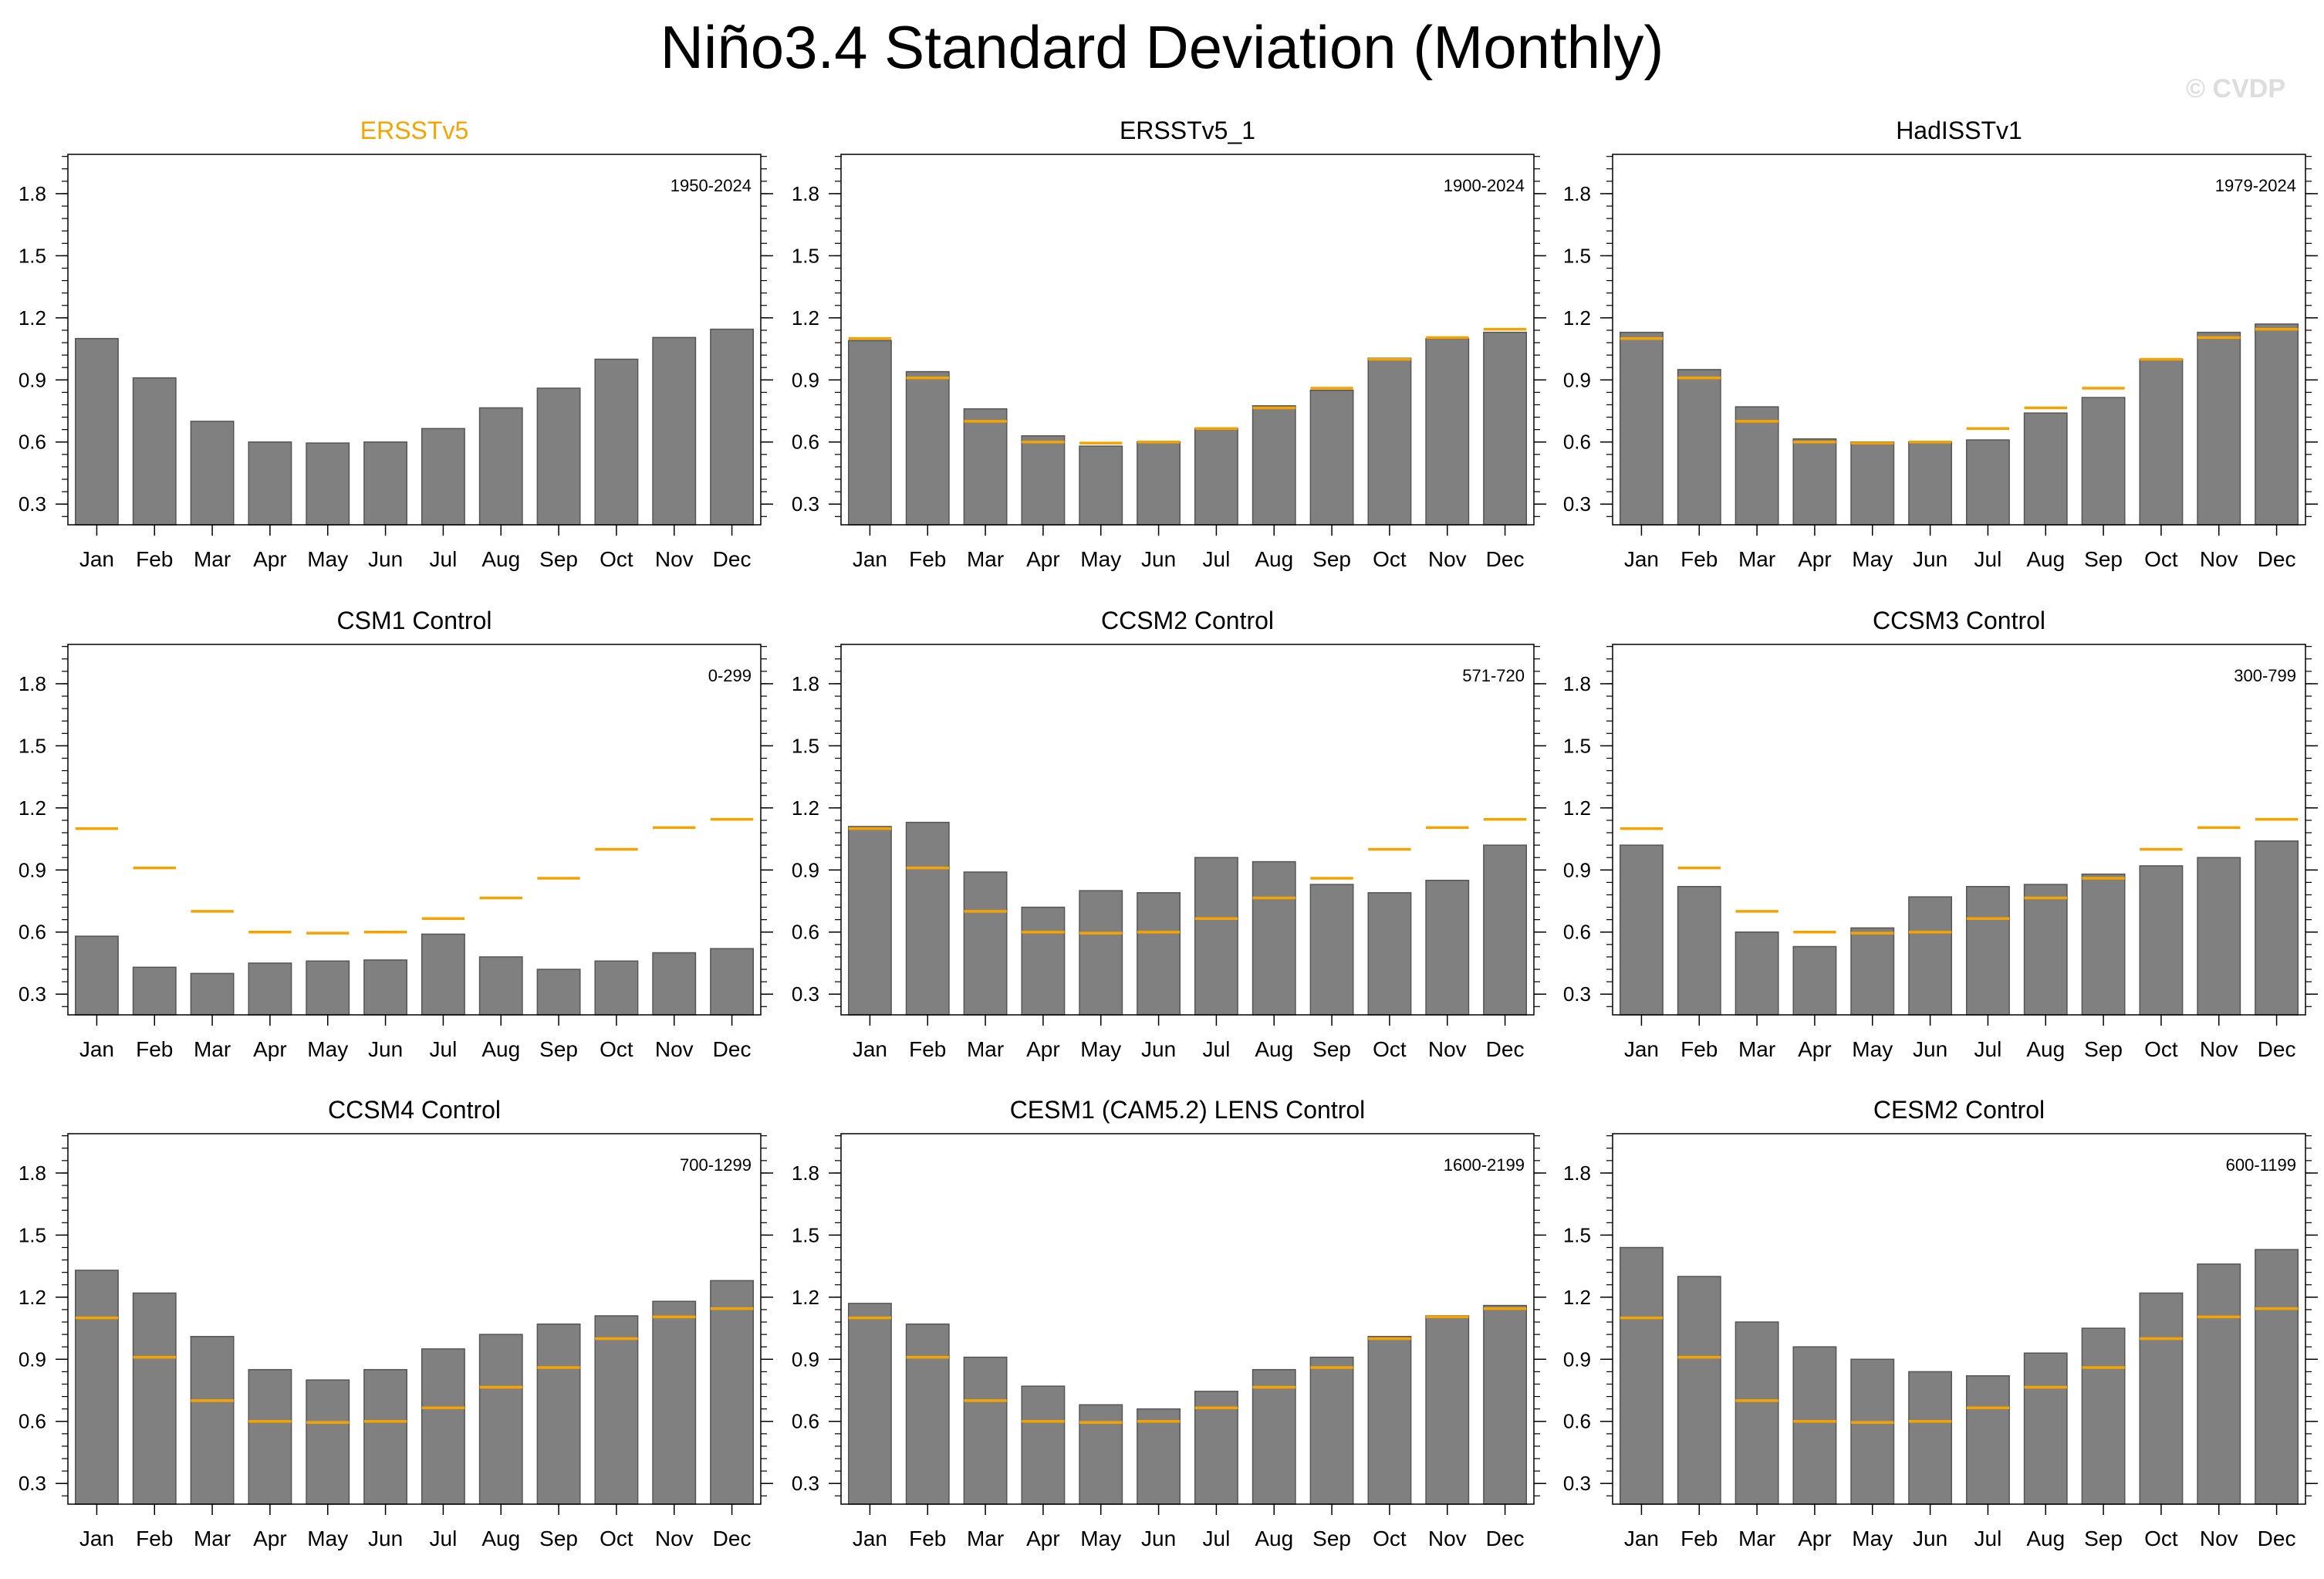 This screenshot has width=2324, height=1579. What do you see at coordinates (2235, 88) in the screenshot?
I see `watermark: © CVDP` at bounding box center [2235, 88].